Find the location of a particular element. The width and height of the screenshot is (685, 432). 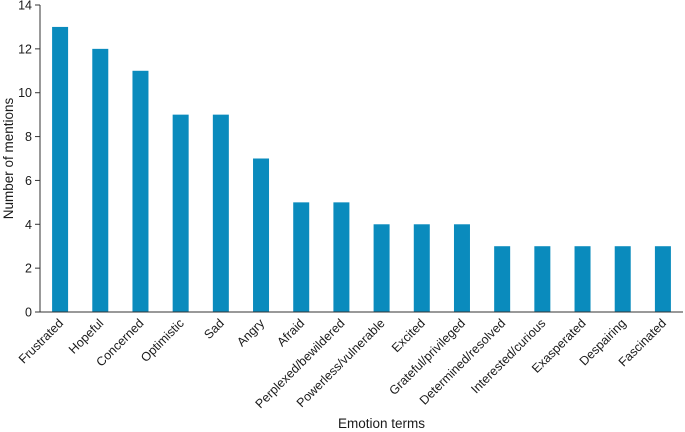

y-tick-label: 0 is located at coordinates (28, 313).